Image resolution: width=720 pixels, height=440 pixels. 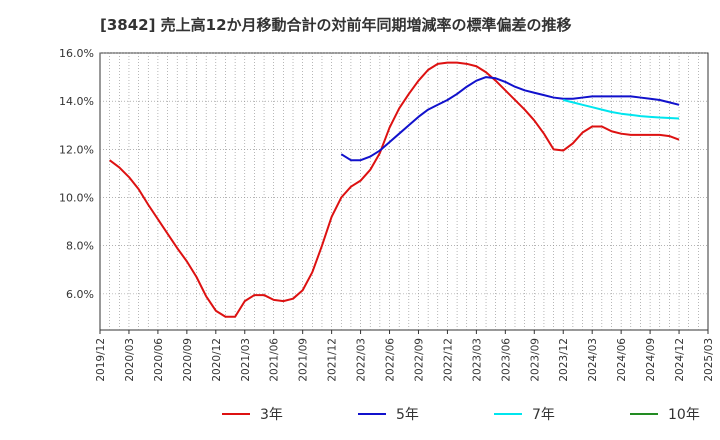 I want to click on x-tick-label: 2023/09, so click(x=535, y=360).